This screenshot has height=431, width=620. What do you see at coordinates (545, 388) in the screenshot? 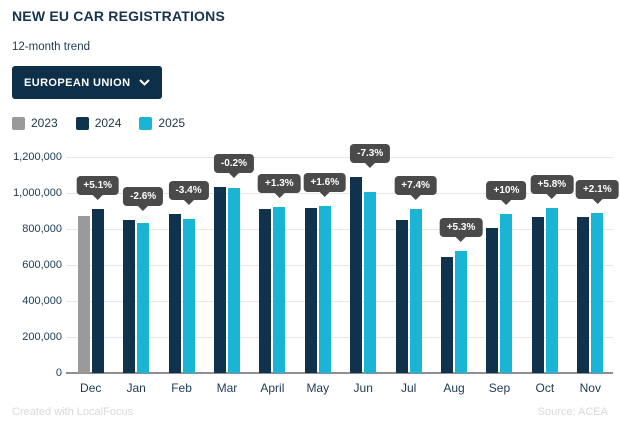
I see `x-axis-label-Oct: Oct` at bounding box center [545, 388].